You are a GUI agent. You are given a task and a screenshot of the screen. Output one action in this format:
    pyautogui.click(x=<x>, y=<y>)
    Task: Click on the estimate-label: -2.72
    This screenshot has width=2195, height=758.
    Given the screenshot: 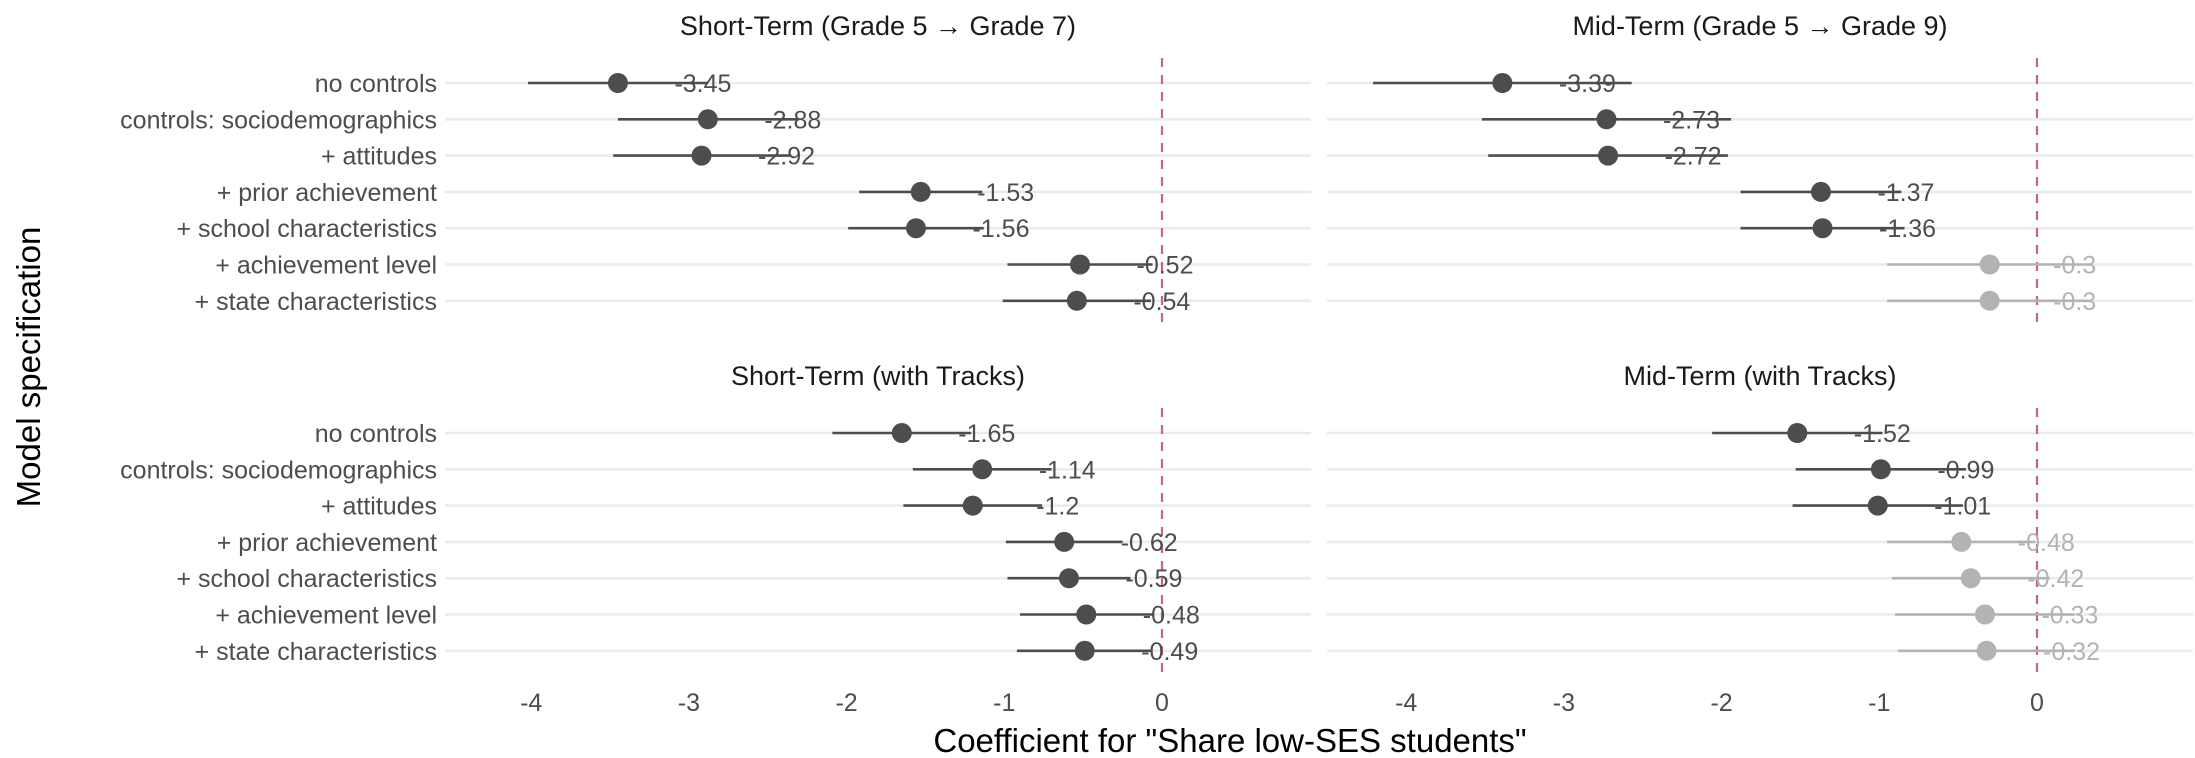 What is the action you would take?
    pyautogui.click(x=1693, y=157)
    